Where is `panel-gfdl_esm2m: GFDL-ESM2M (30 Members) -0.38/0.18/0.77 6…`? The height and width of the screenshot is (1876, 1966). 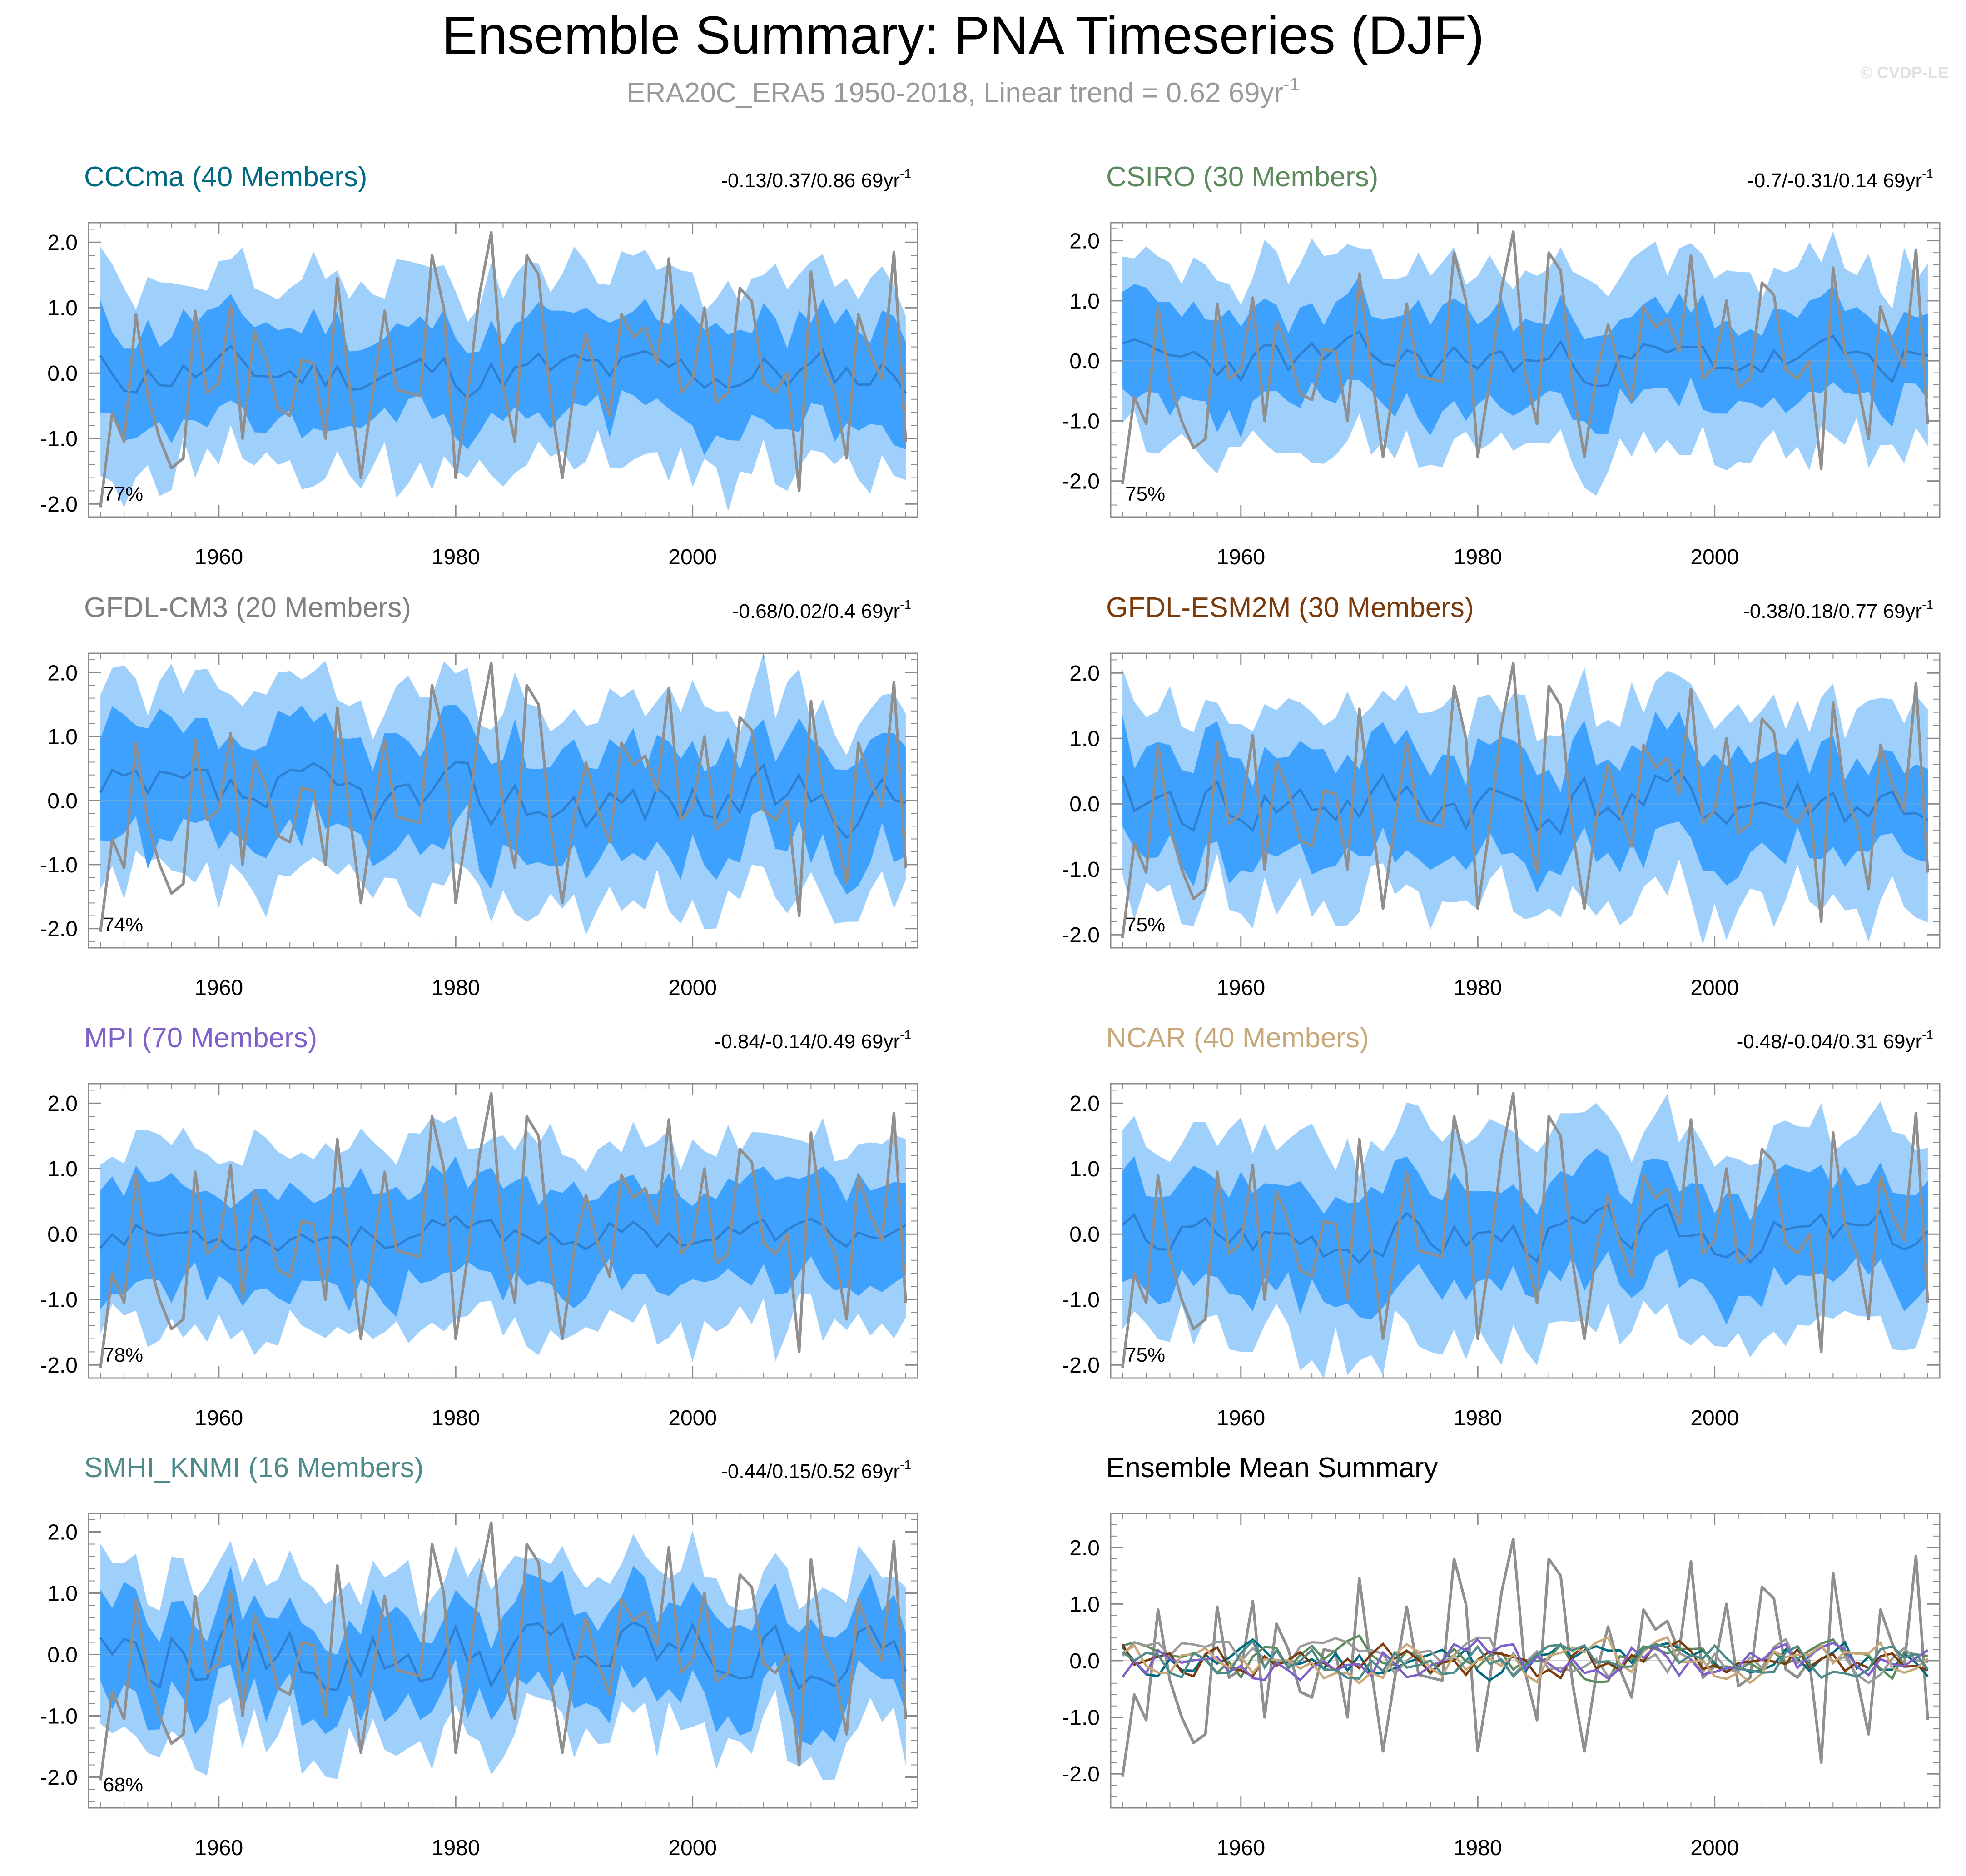 panel-gfdl_esm2m: GFDL-ESM2M (30 Members) -0.38/0.18/0.77 6… is located at coordinates (1501, 796).